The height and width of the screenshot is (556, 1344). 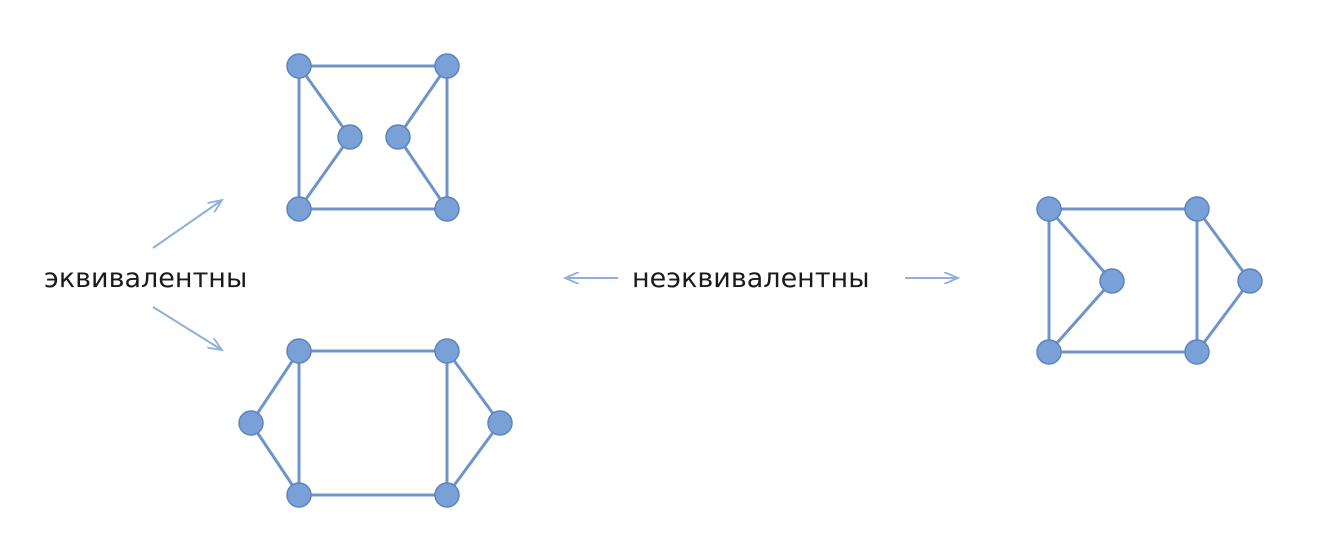 I want to click on graph-right-node-d, so click(x=1197, y=352).